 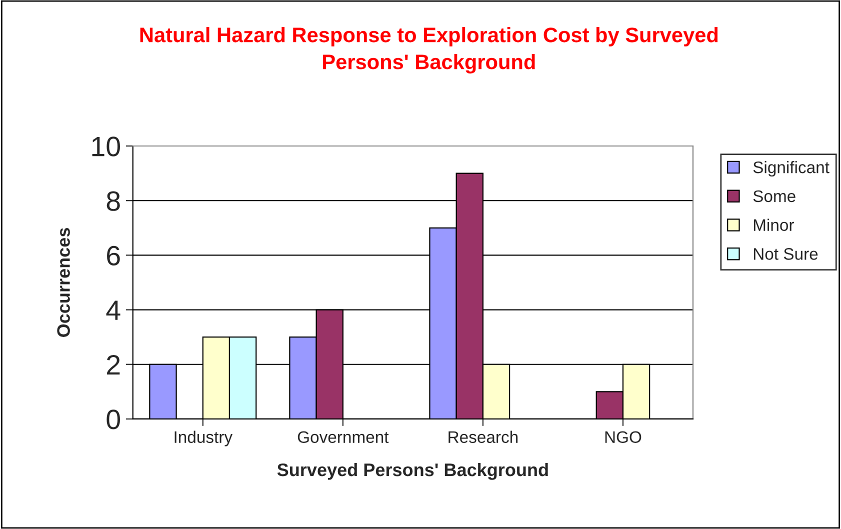 What do you see at coordinates (113, 420) in the screenshot?
I see `y-tick-label: 0` at bounding box center [113, 420].